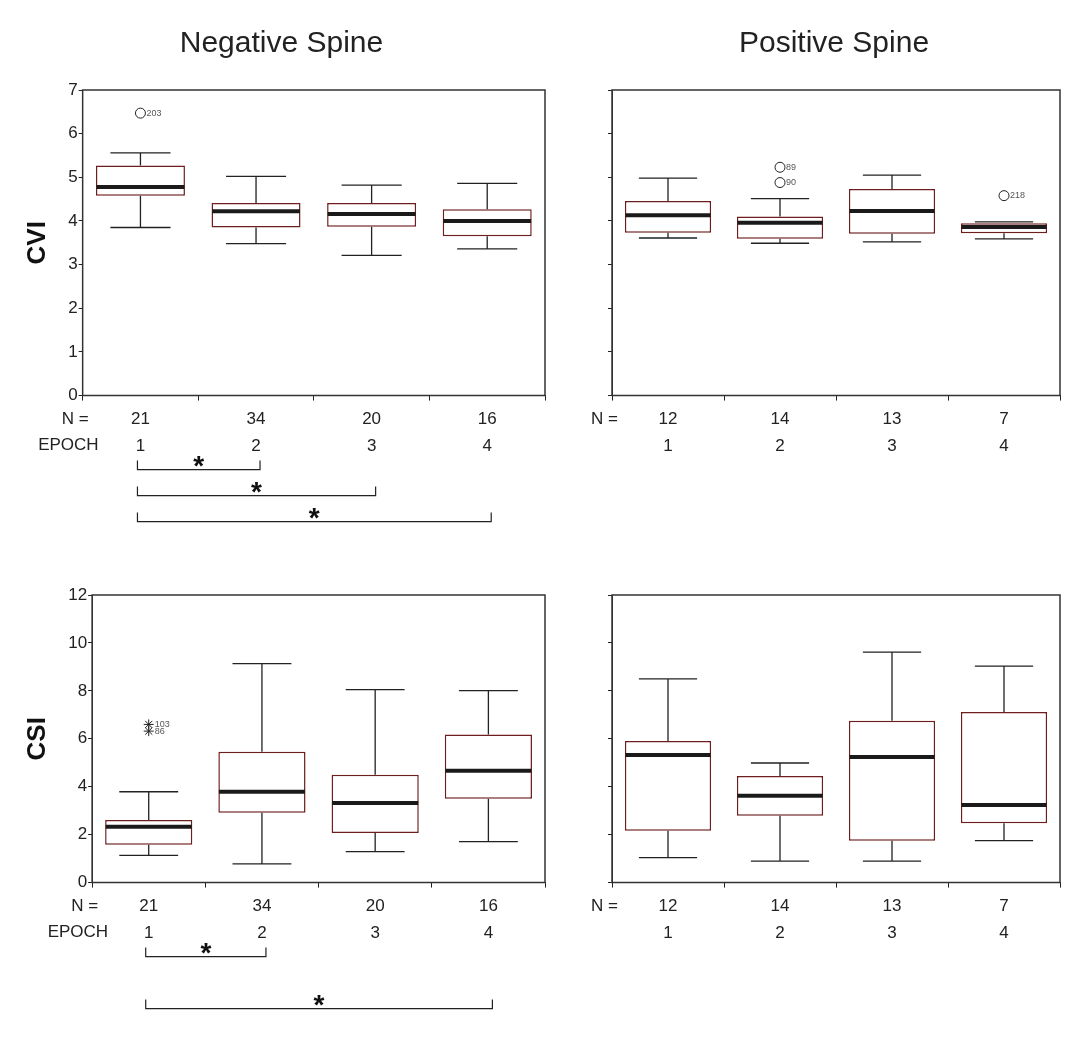 The image size is (1066, 1052). Describe the element at coordinates (73, 351) in the screenshot. I see `y-tick-label: 1` at that location.